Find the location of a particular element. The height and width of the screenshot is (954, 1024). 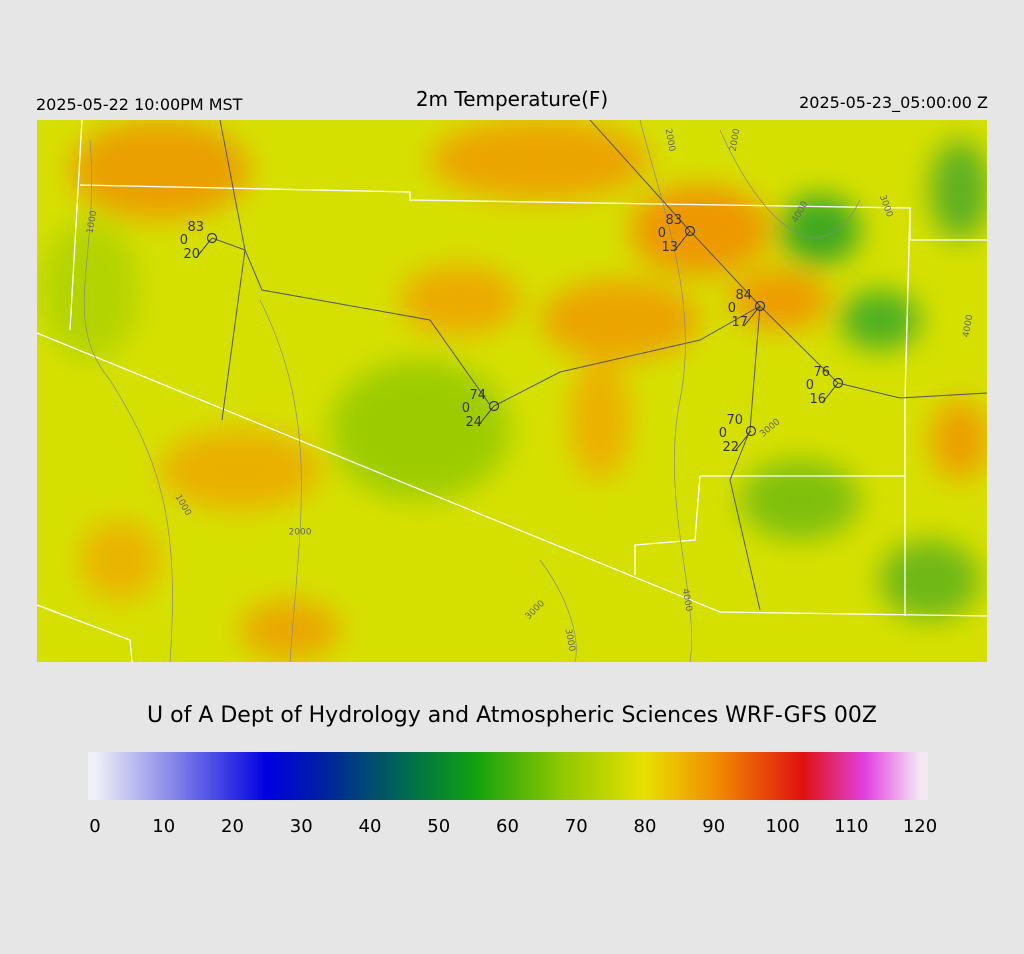

colorbar-tick-label: 100 is located at coordinates (782, 826).